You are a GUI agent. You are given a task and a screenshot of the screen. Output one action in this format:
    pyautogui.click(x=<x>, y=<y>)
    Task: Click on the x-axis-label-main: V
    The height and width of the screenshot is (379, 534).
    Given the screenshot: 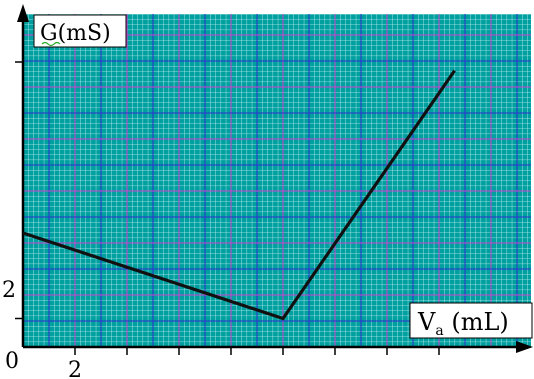 What is the action you would take?
    pyautogui.click(x=426, y=322)
    